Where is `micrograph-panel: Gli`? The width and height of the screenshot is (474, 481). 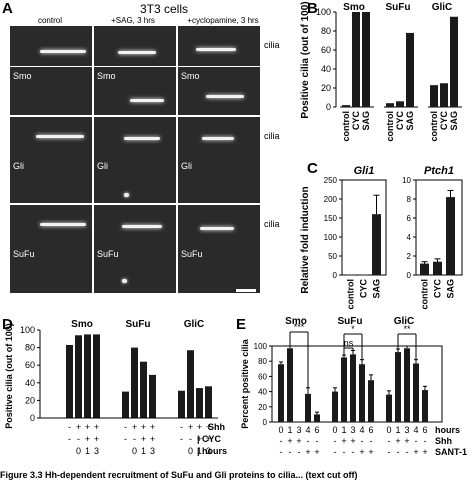
micrograph-panel: Gli is located at coordinates (135, 180).